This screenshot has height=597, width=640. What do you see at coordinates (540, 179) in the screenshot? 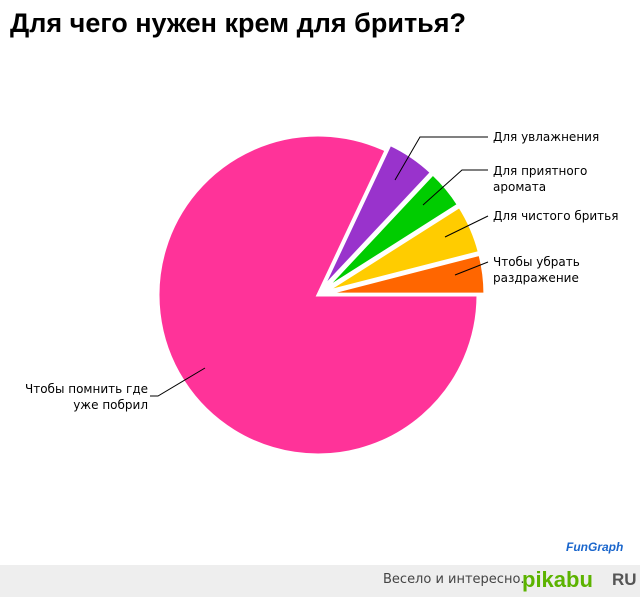
I see `slice-label: Для приятного аромата` at bounding box center [540, 179].